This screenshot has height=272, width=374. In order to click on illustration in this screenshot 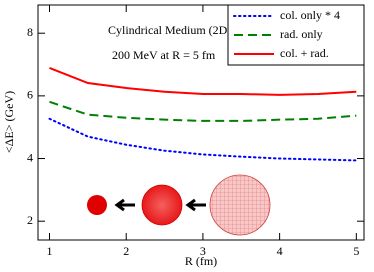, I will do `click(179, 205)`.